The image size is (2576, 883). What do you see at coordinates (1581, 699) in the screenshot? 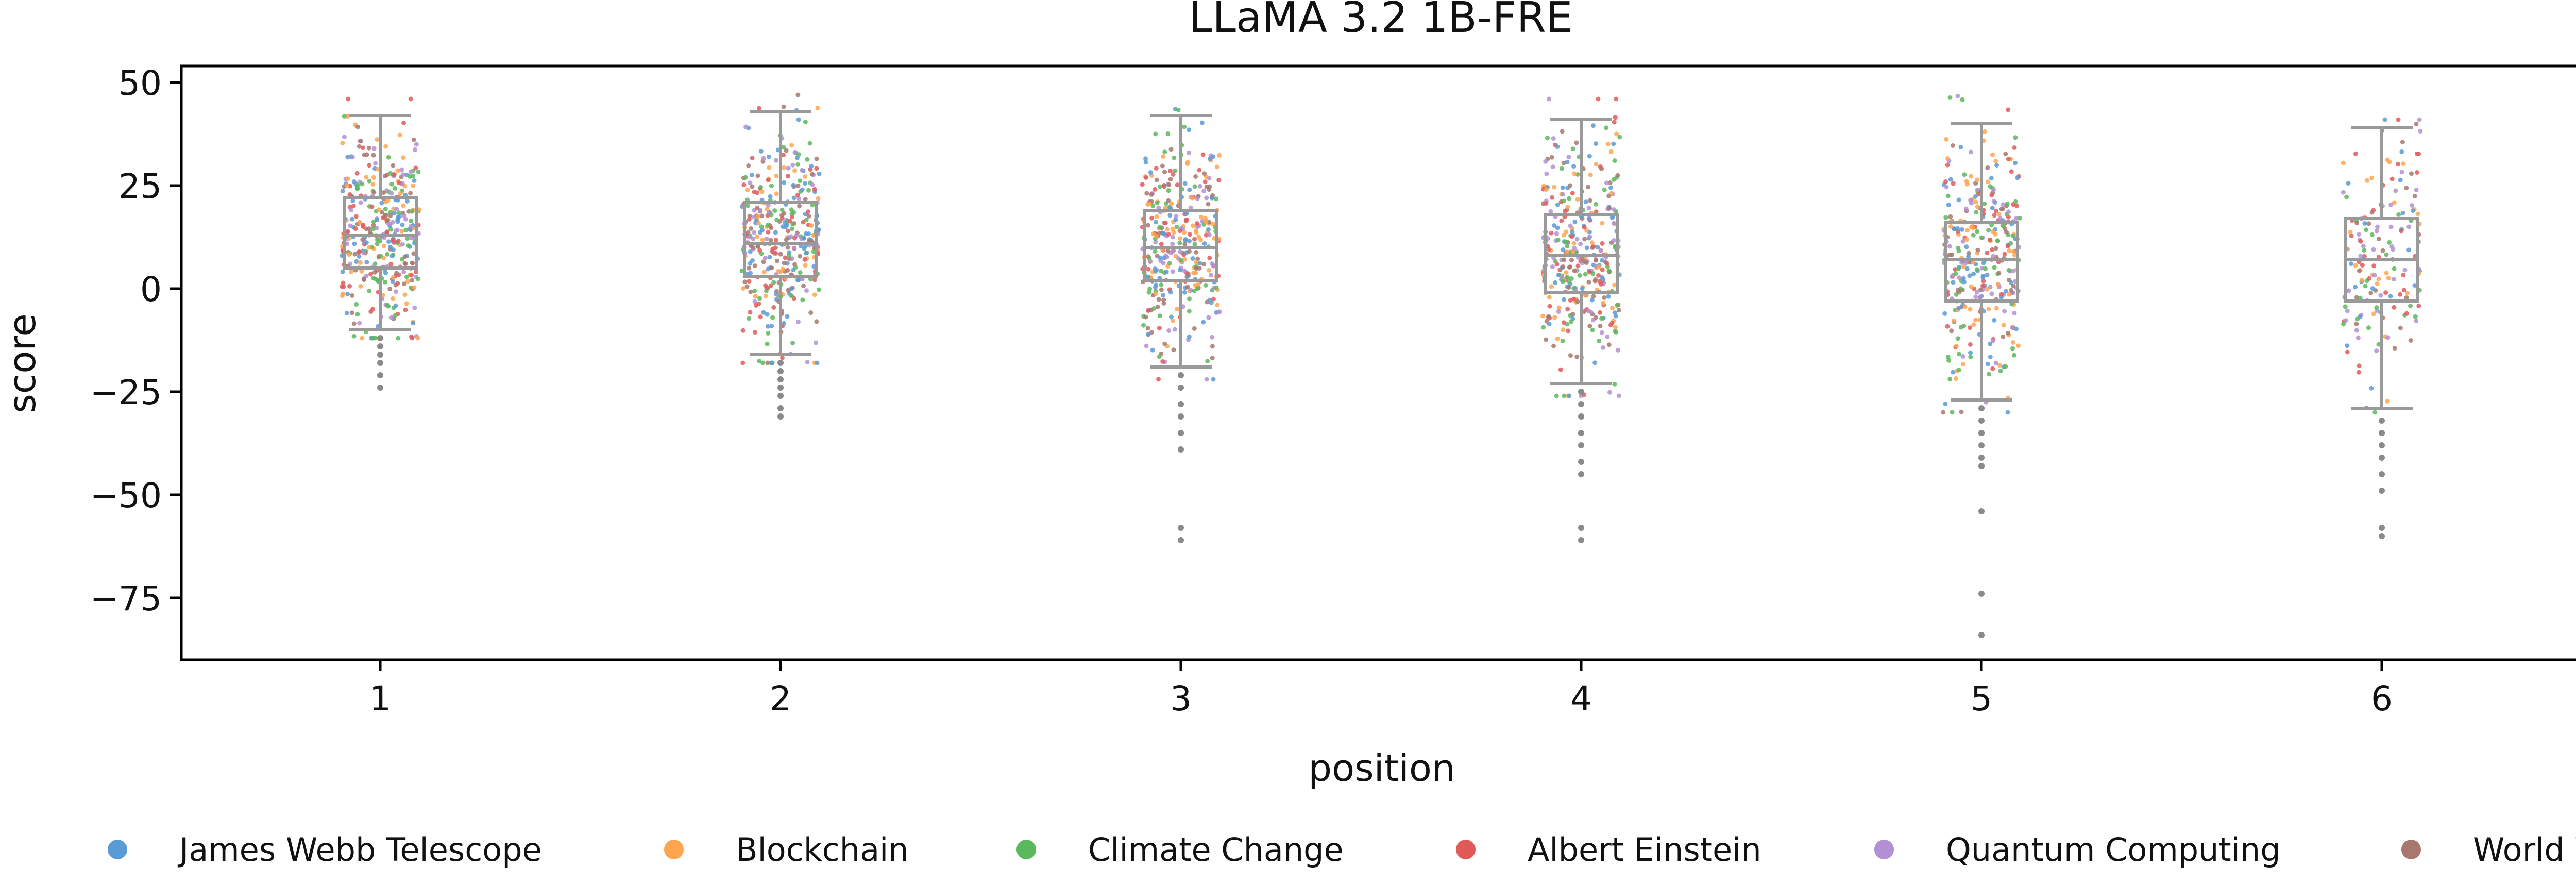
I see `x-tick-label: 4` at bounding box center [1581, 699].